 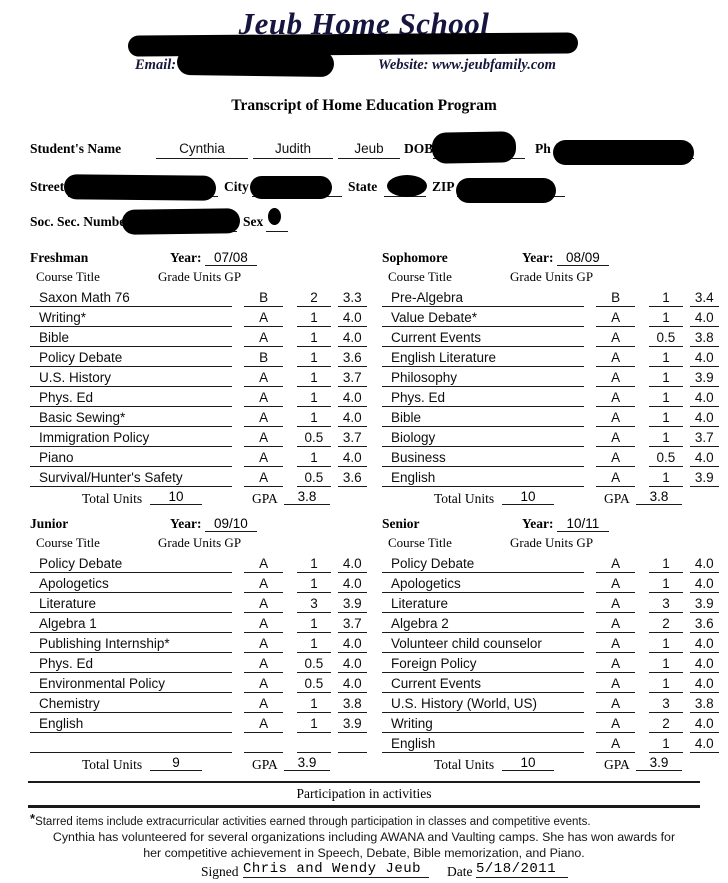 I want to click on course-title-cell: English Literature, so click(x=483, y=358).